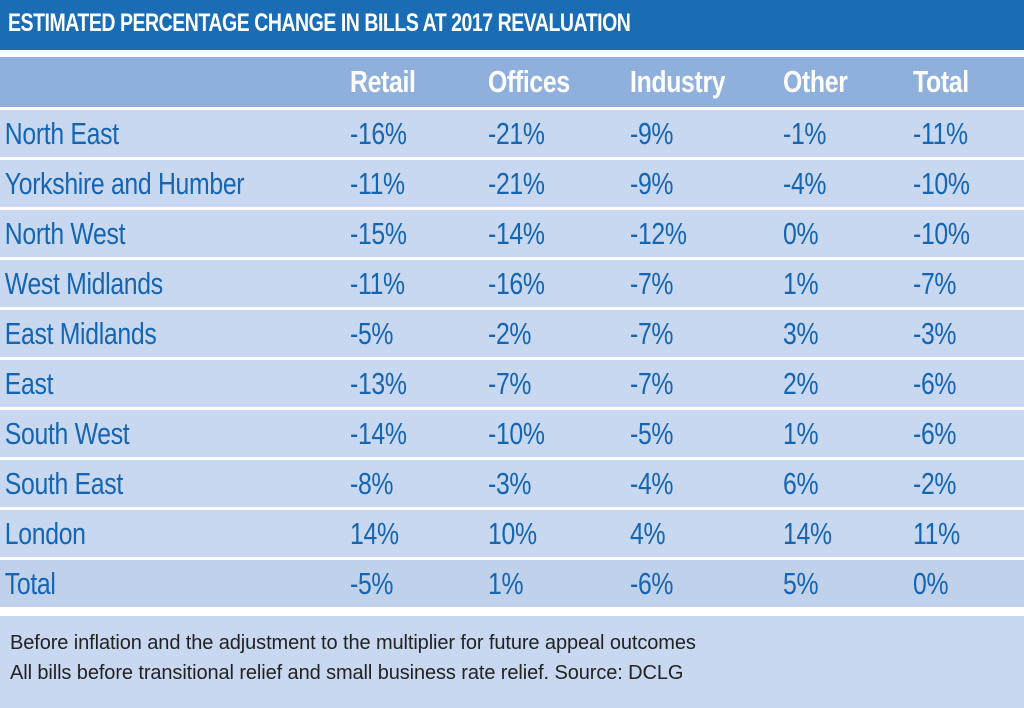 The height and width of the screenshot is (708, 1024). Describe the element at coordinates (516, 183) in the screenshot. I see `value-label: -21%` at that location.